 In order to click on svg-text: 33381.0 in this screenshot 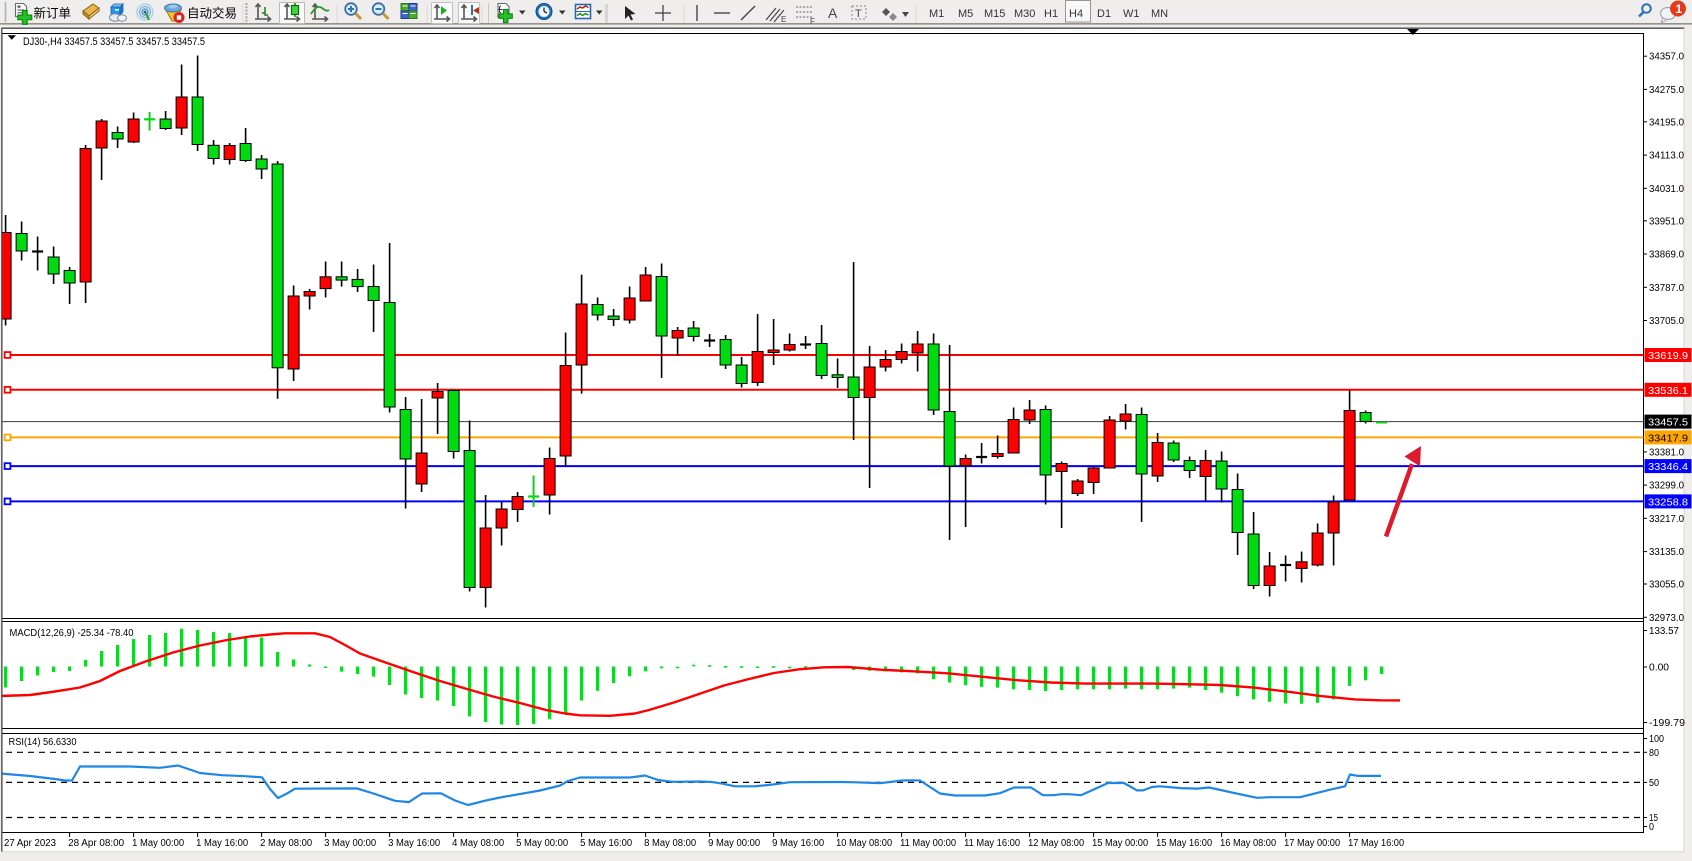, I will do `click(1666, 452)`.